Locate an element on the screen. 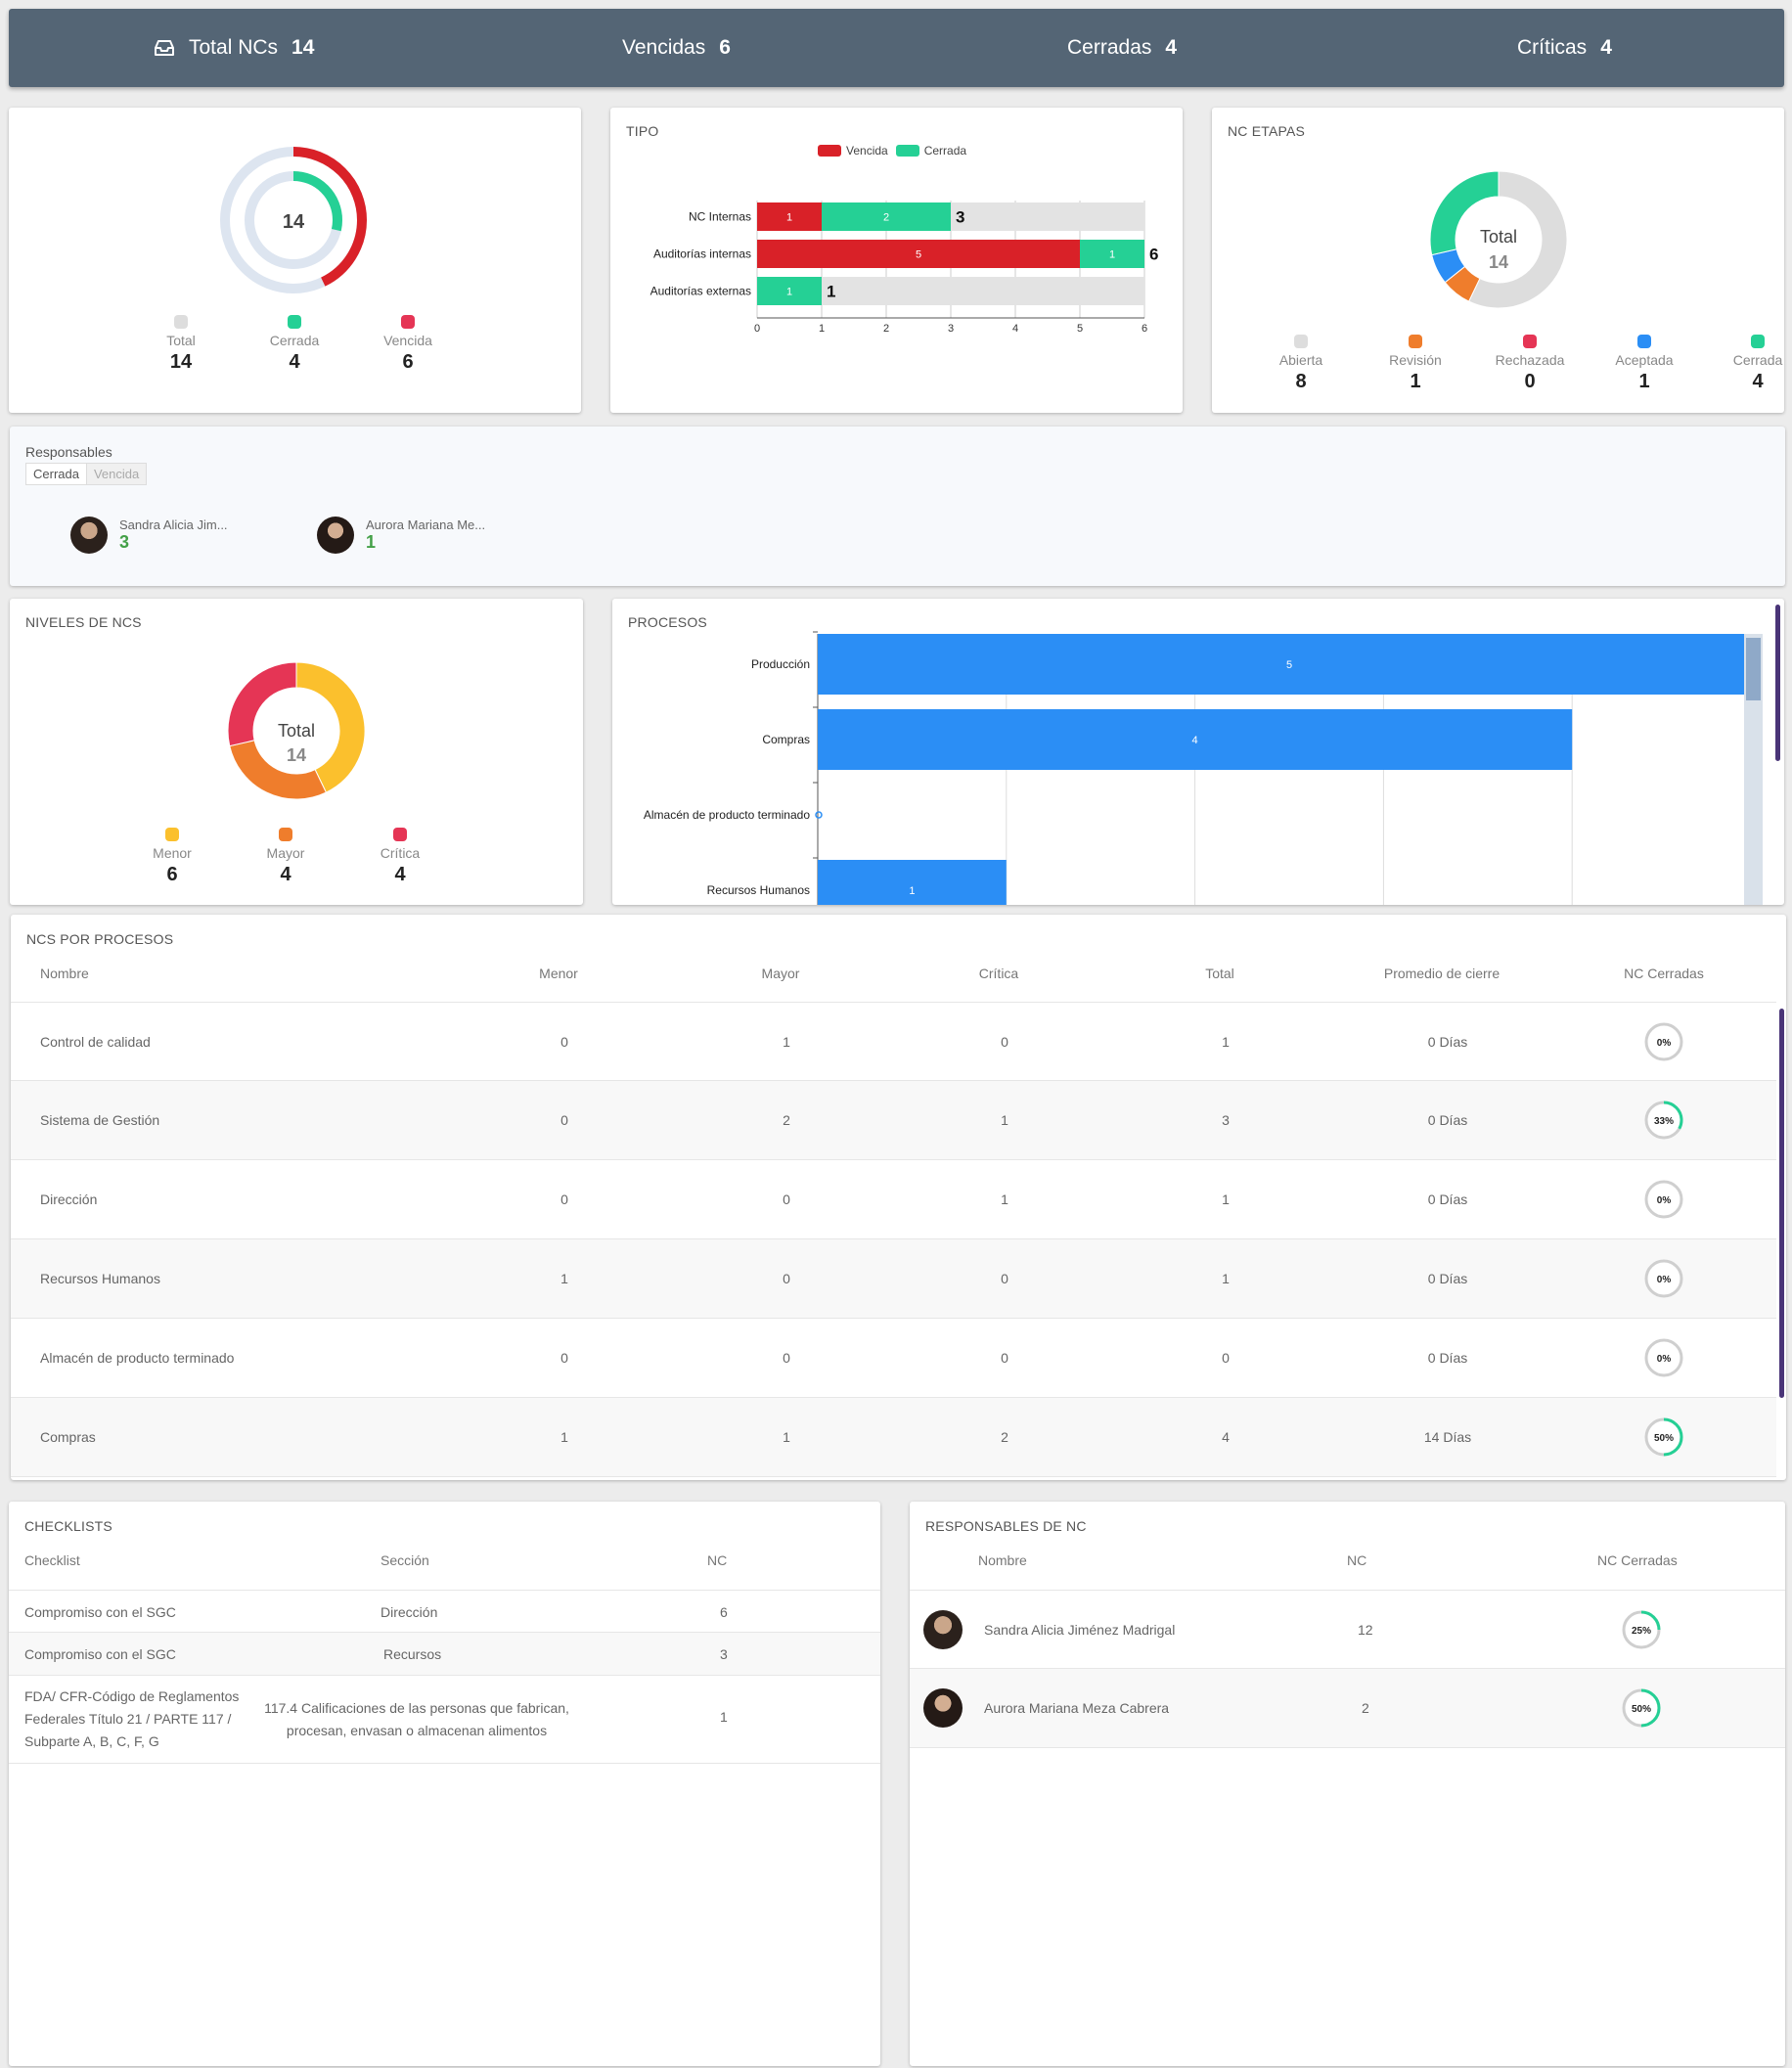 The image size is (1792, 2068). column-header-seccion: Sección is located at coordinates (405, 1560).